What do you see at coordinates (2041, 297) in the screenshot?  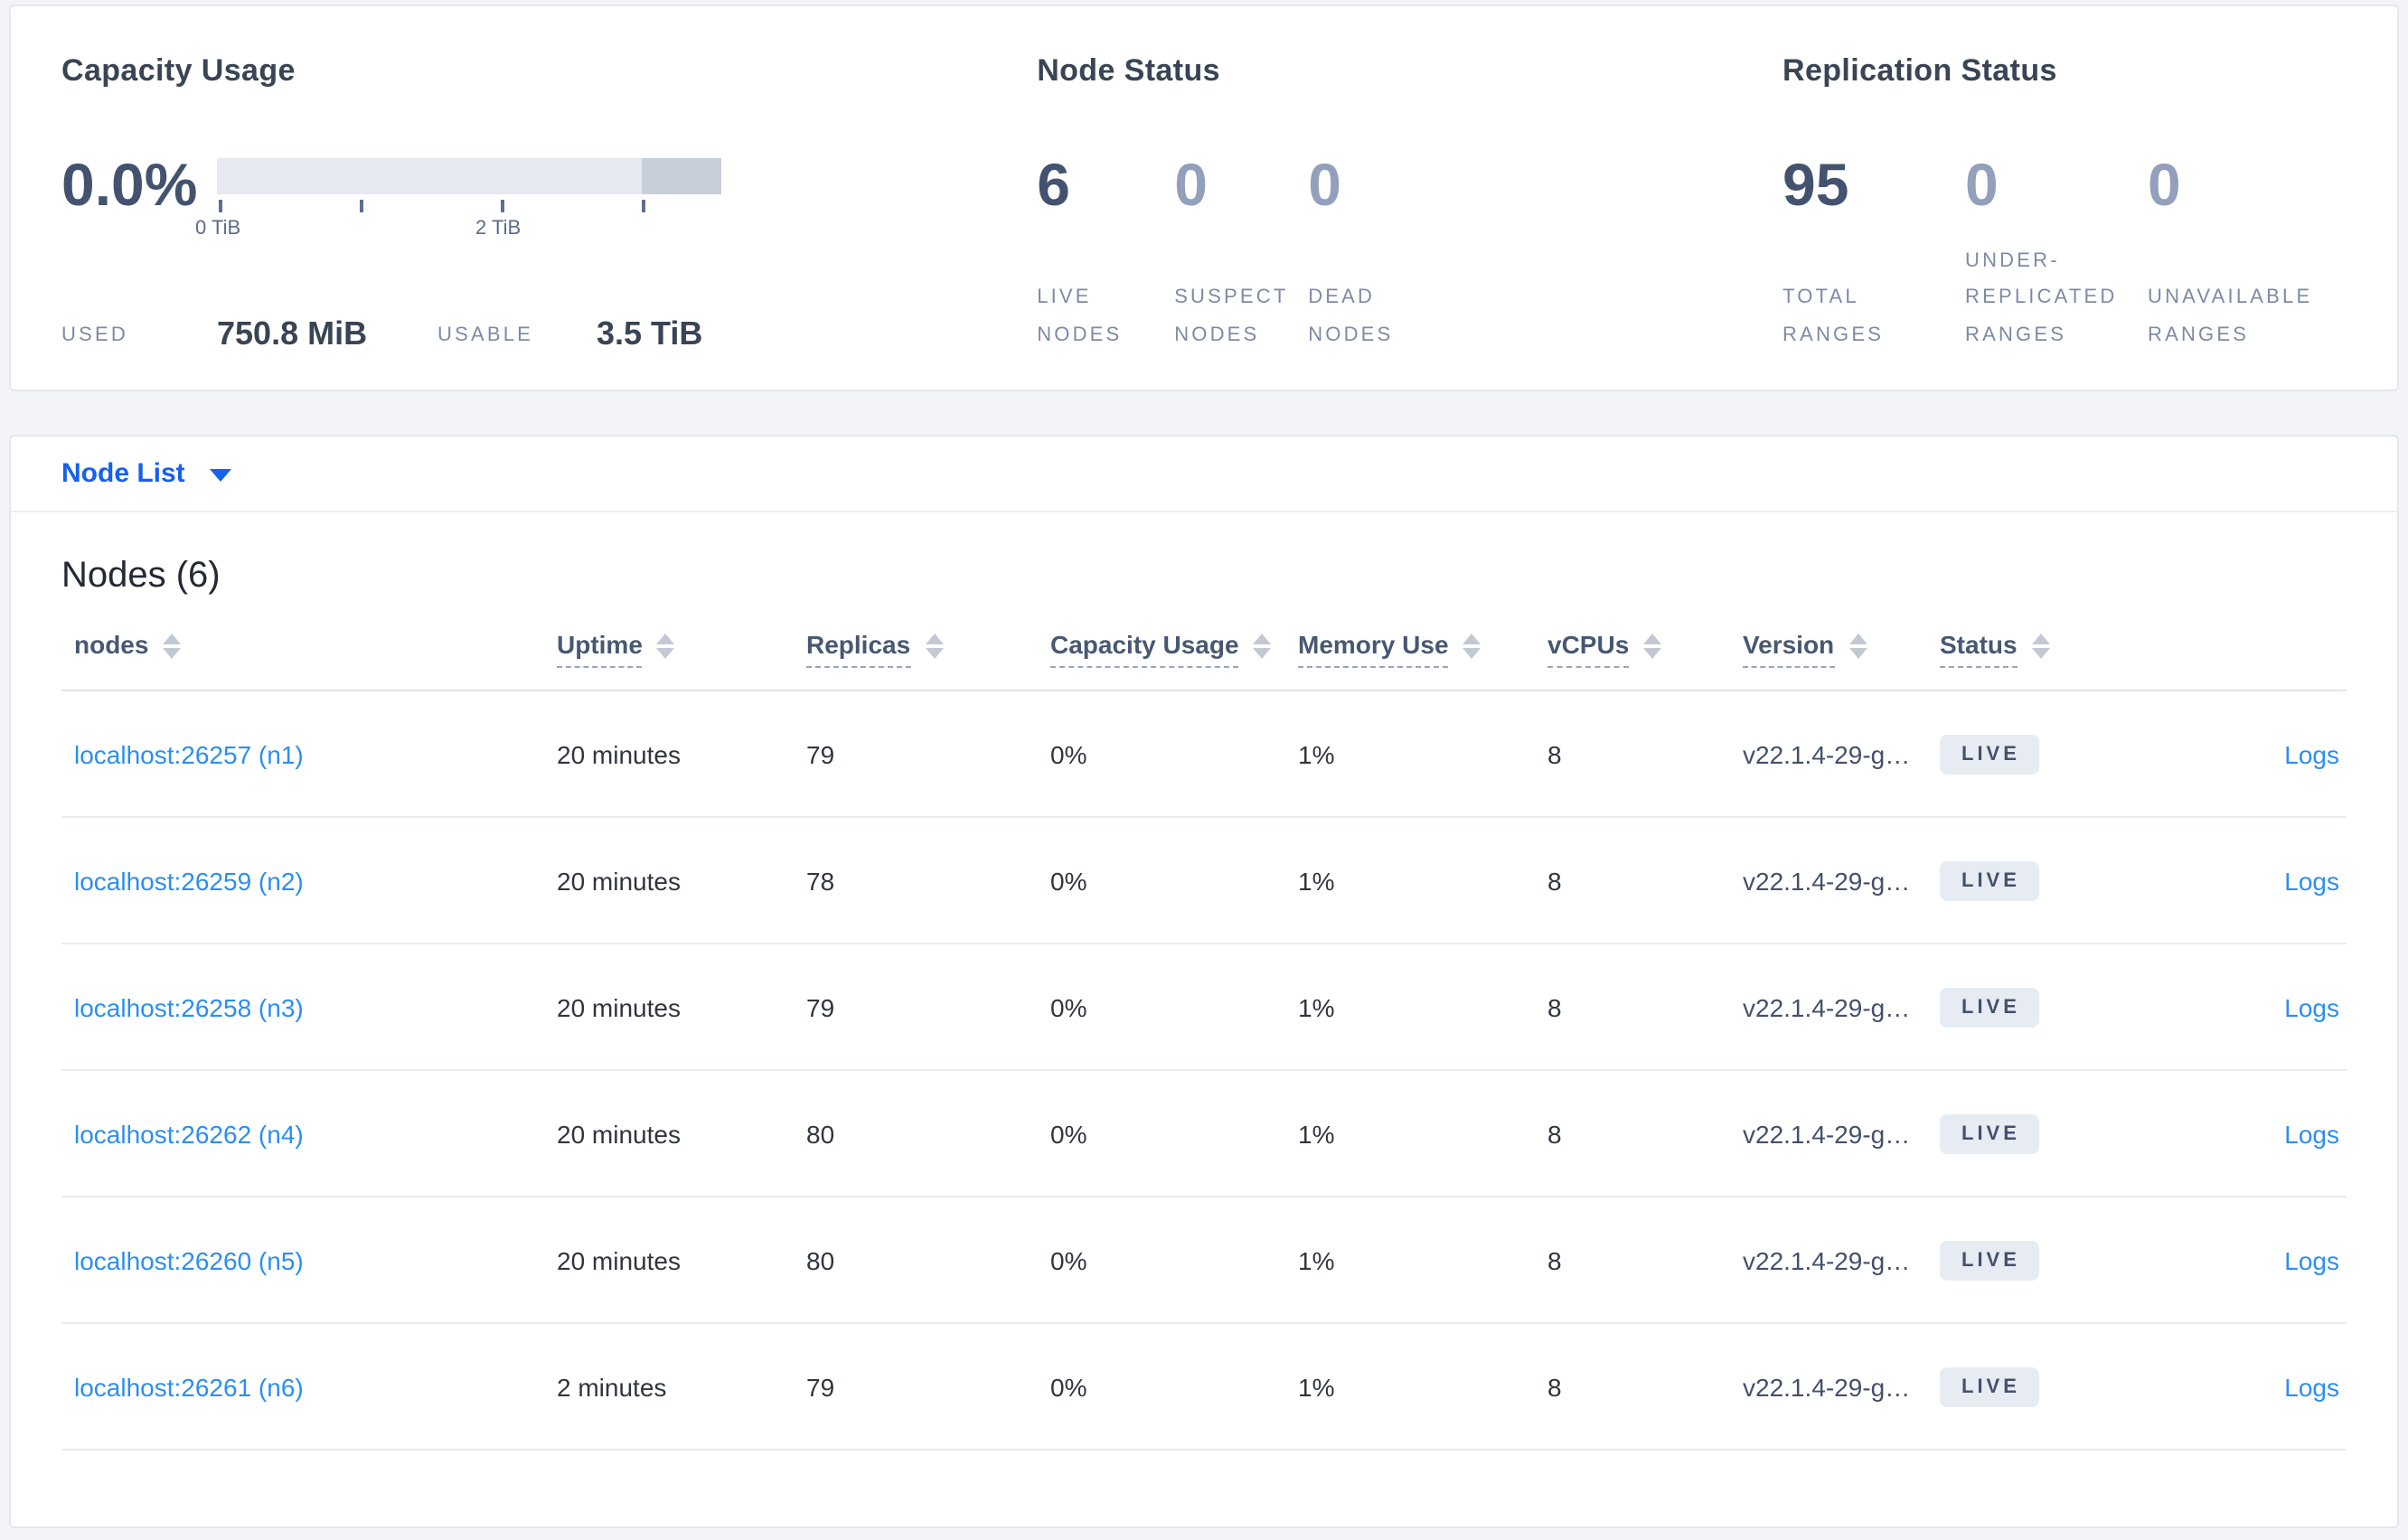 I see `under-replicated-ranges-label: UNDER-REPLICATED RANGES` at bounding box center [2041, 297].